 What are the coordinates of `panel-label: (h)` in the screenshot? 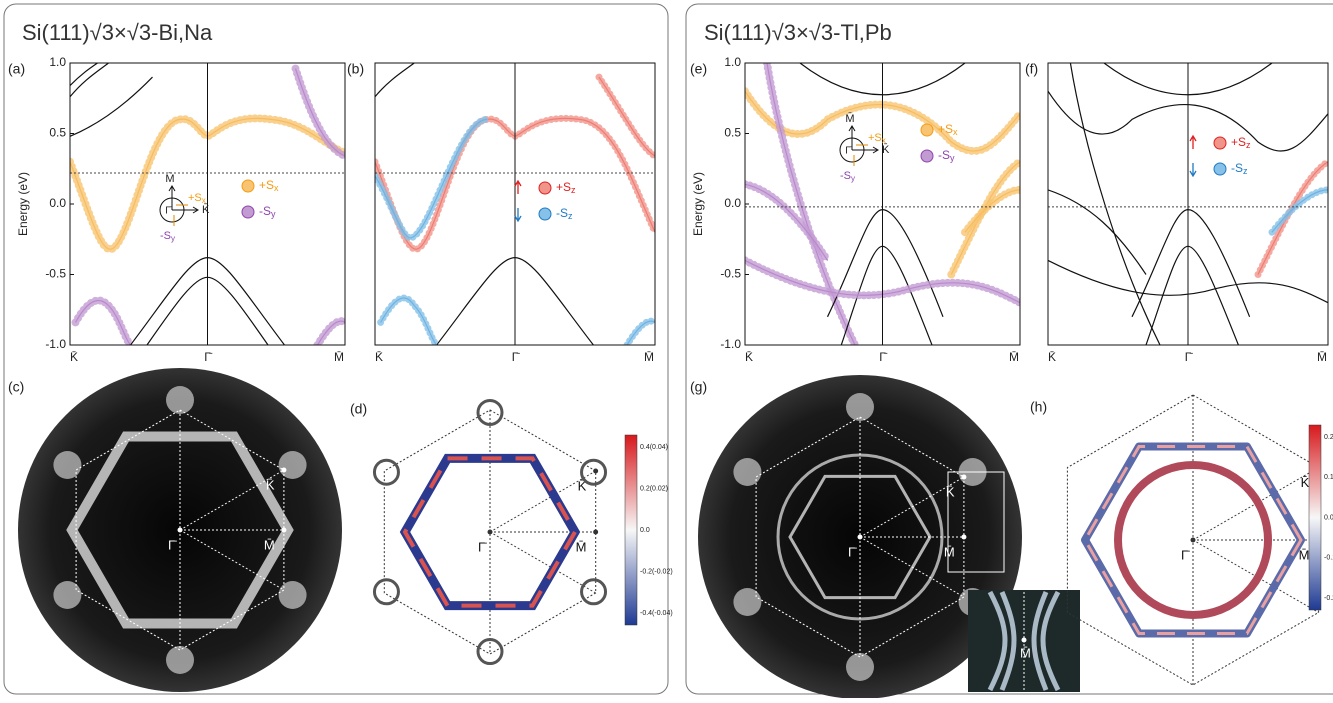 It's located at (1038, 407).